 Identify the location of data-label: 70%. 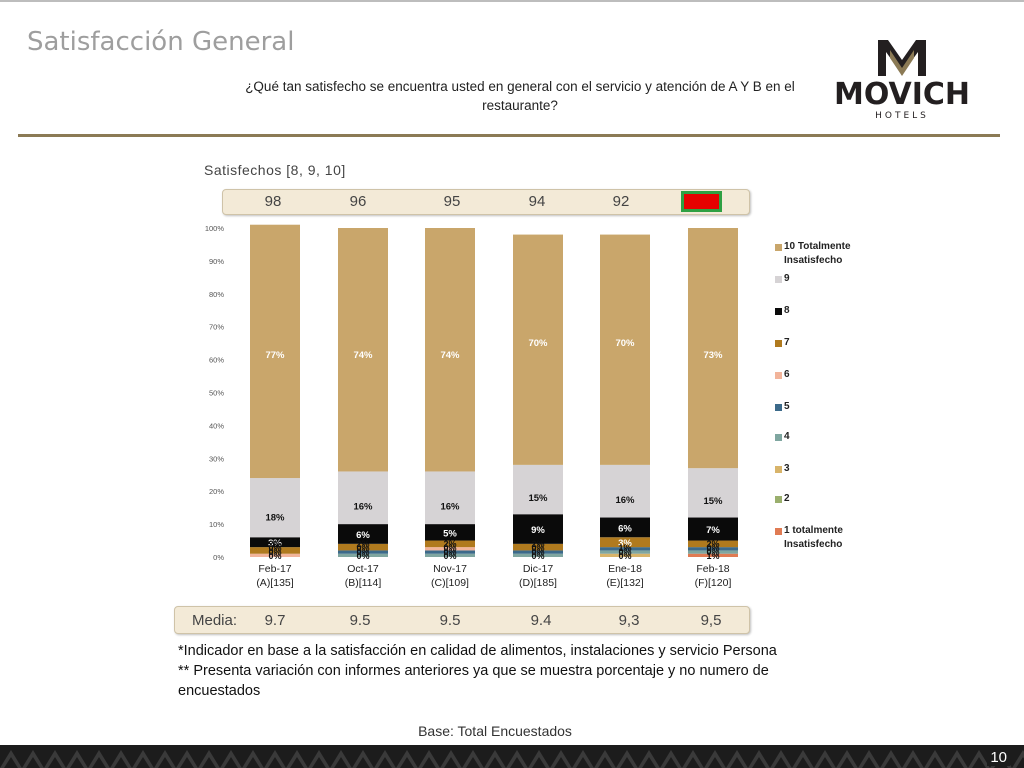
(538, 343).